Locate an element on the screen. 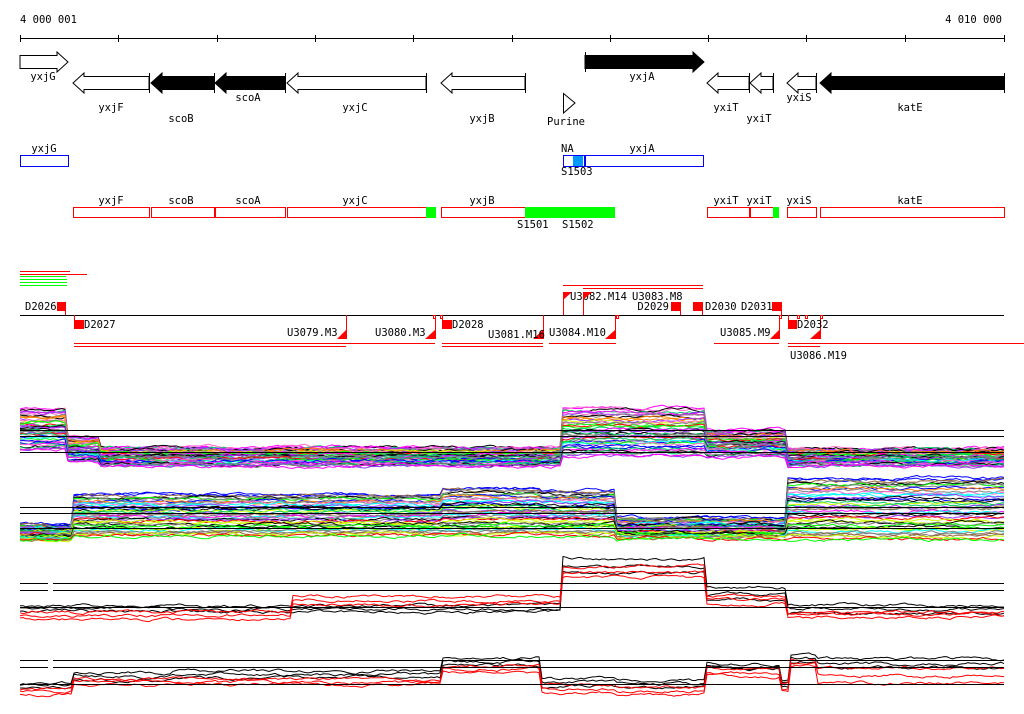  gene-yxjG: yxjG is located at coordinates (44, 66).